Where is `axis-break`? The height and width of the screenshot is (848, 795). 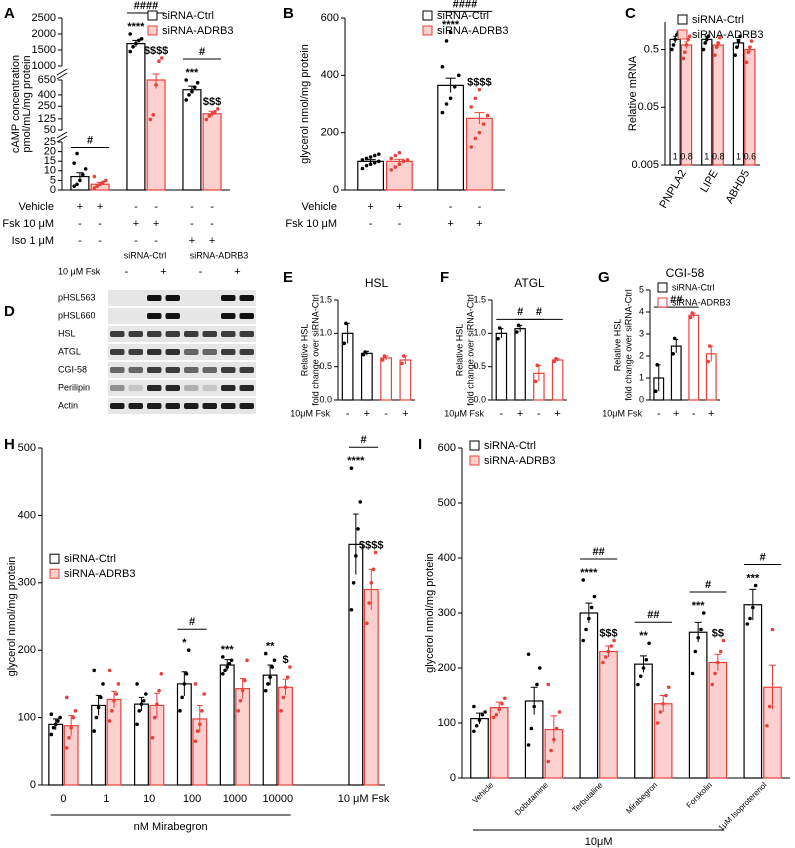
axis-break is located at coordinates (62, 135).